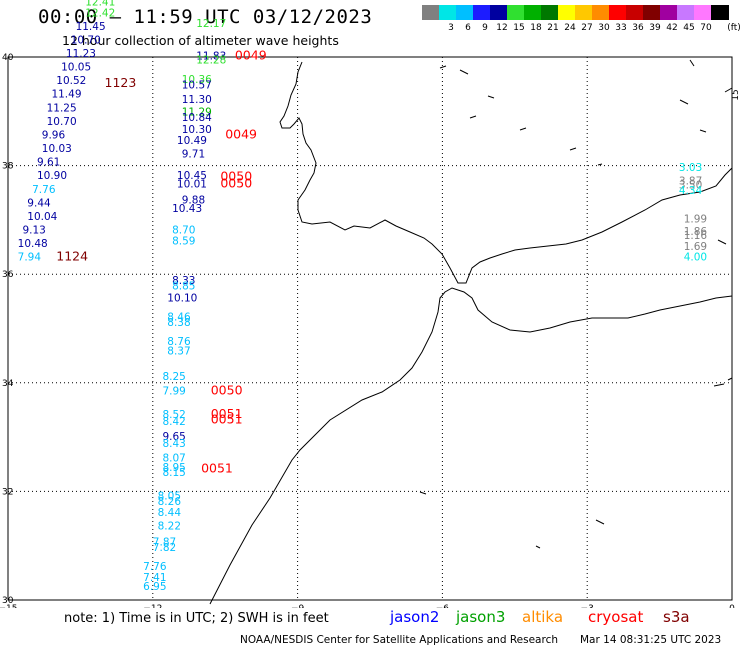  I want to click on scale-label: 18, so click(536, 28).